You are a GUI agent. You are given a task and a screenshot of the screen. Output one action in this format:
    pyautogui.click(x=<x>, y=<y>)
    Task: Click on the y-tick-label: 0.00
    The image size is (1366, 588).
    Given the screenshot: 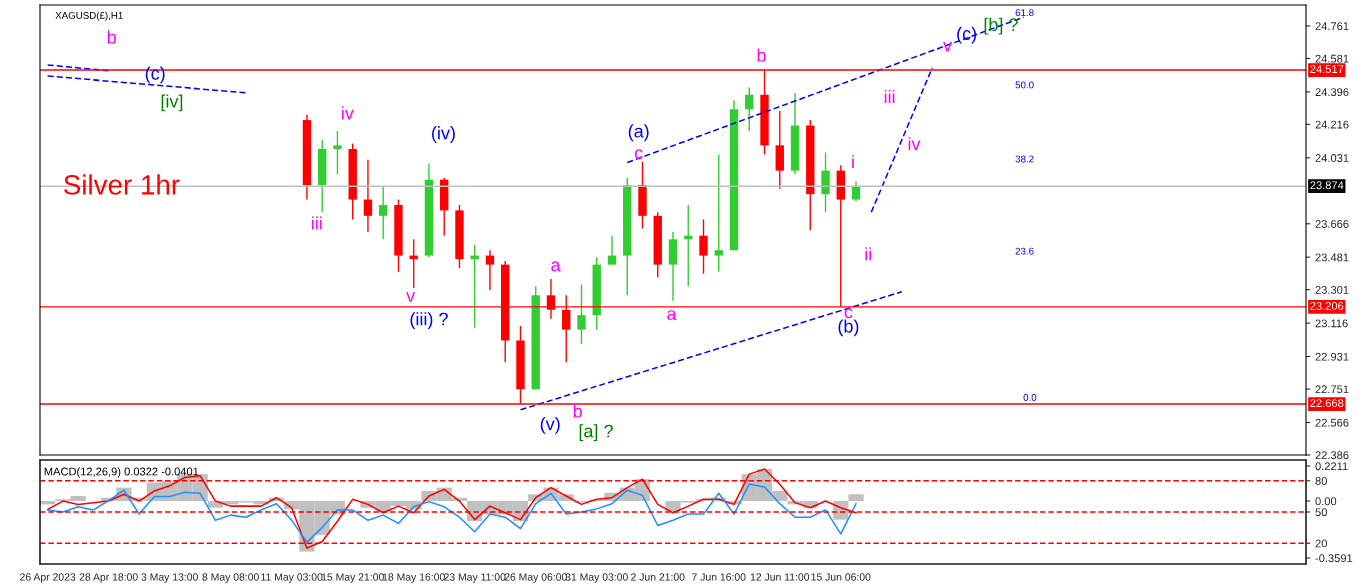 What is the action you would take?
    pyautogui.click(x=1326, y=501)
    